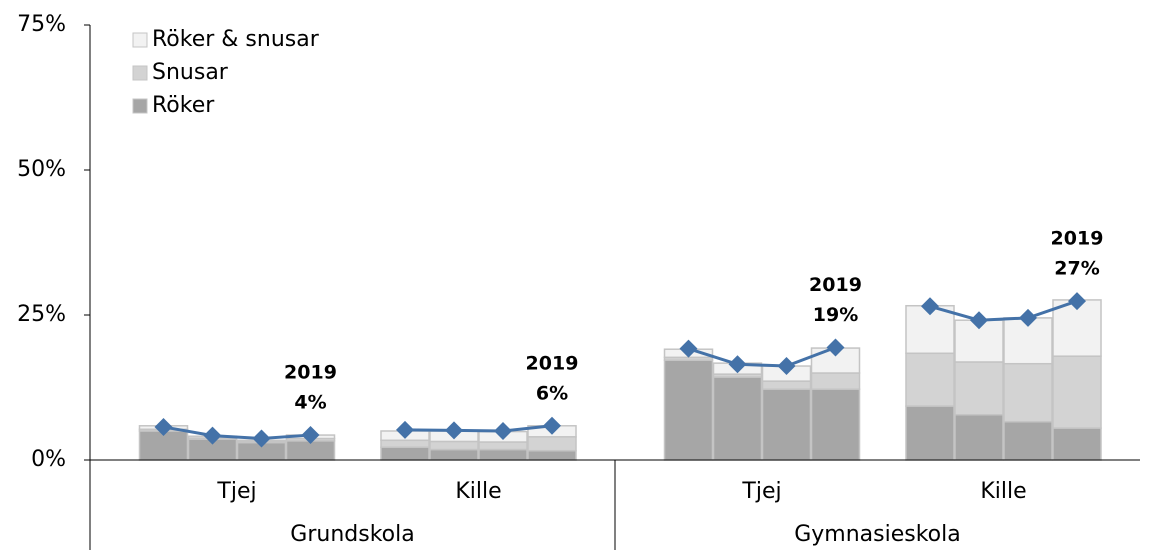 The width and height of the screenshot is (1150, 554). I want to click on annotation: 6%, so click(552, 393).